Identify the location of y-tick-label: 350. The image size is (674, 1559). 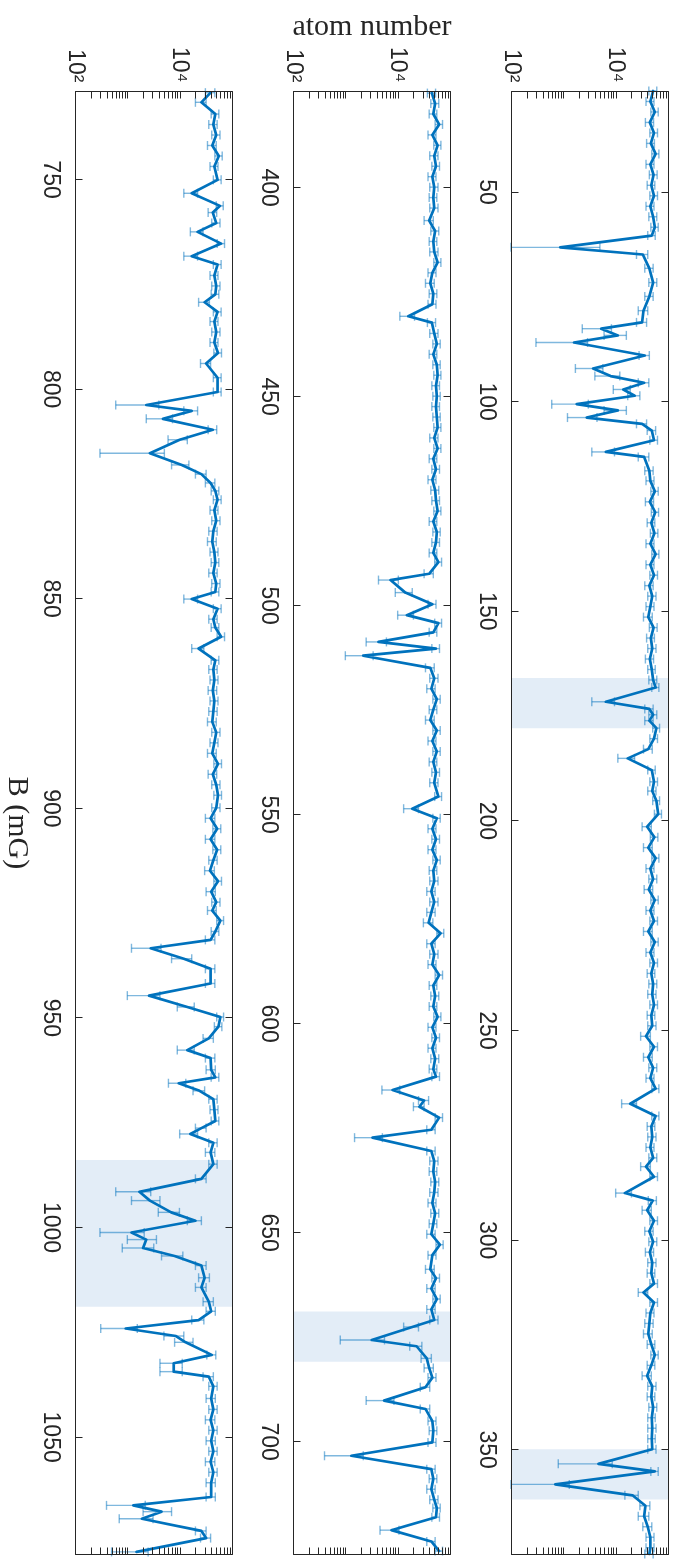
(487, 1449).